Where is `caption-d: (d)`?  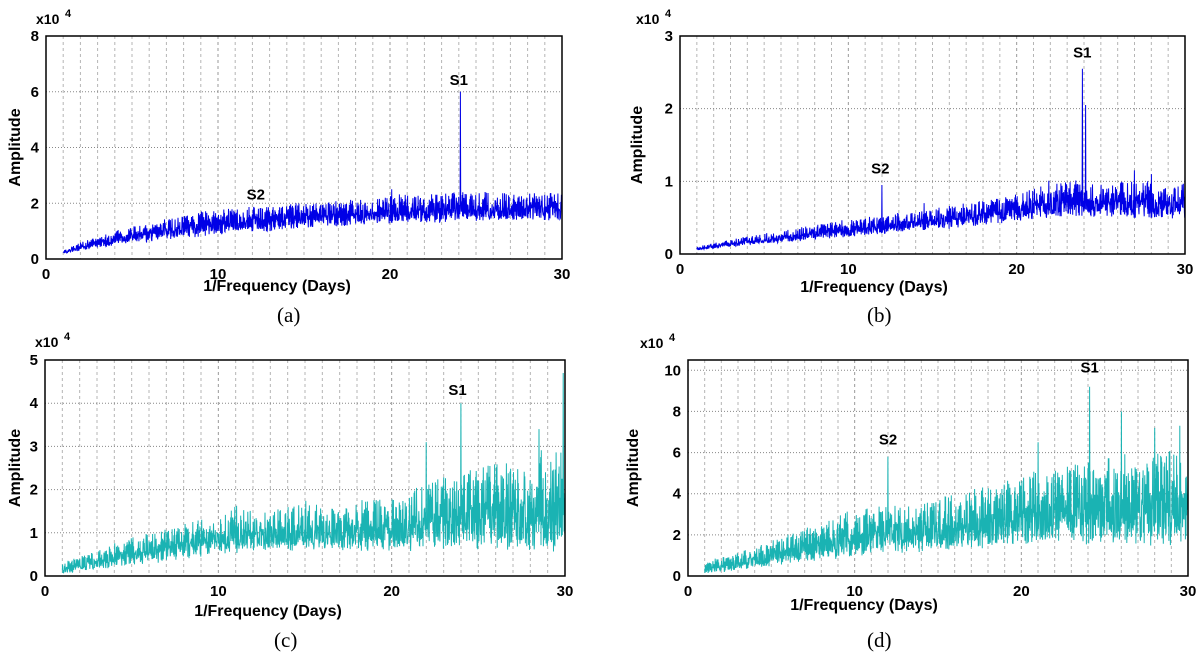
caption-d: (d) is located at coordinates (879, 640).